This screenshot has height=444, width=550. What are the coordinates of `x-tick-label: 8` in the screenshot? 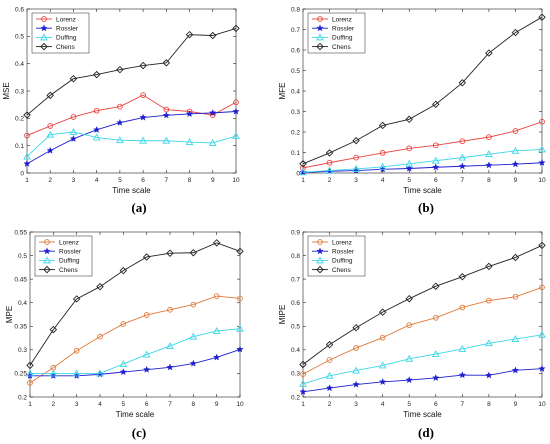 It's located at (489, 180).